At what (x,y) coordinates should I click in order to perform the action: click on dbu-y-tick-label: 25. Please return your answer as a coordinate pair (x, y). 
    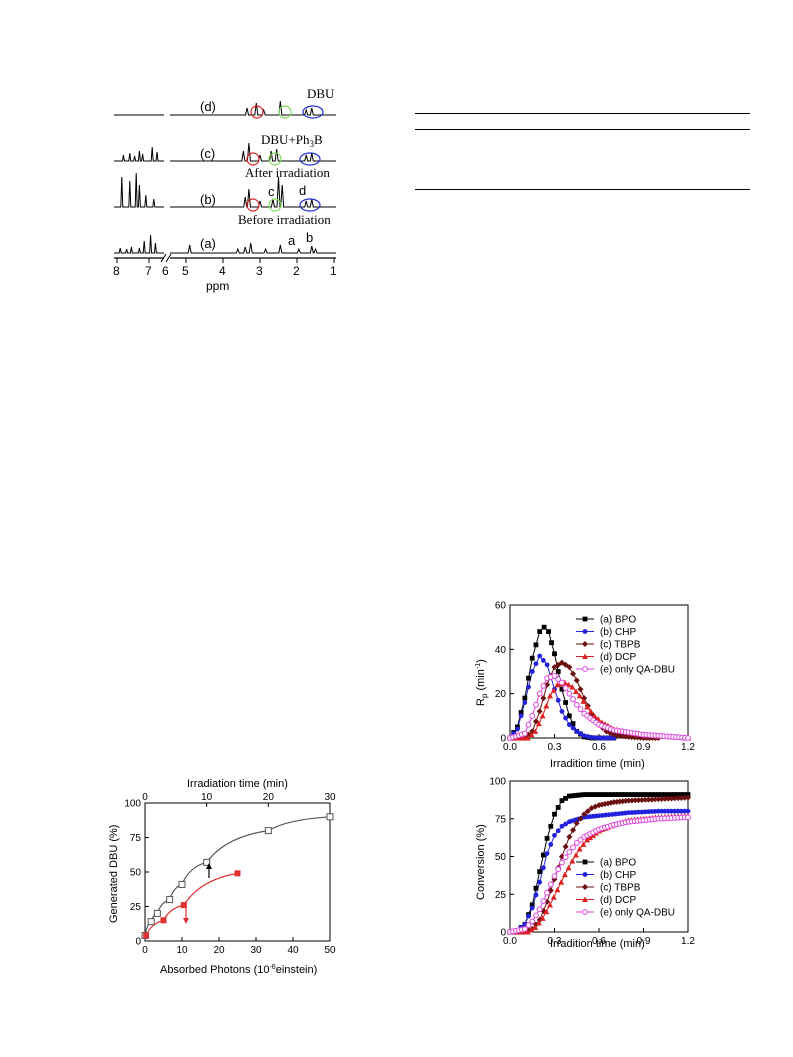
    Looking at the image, I should click on (136, 907).